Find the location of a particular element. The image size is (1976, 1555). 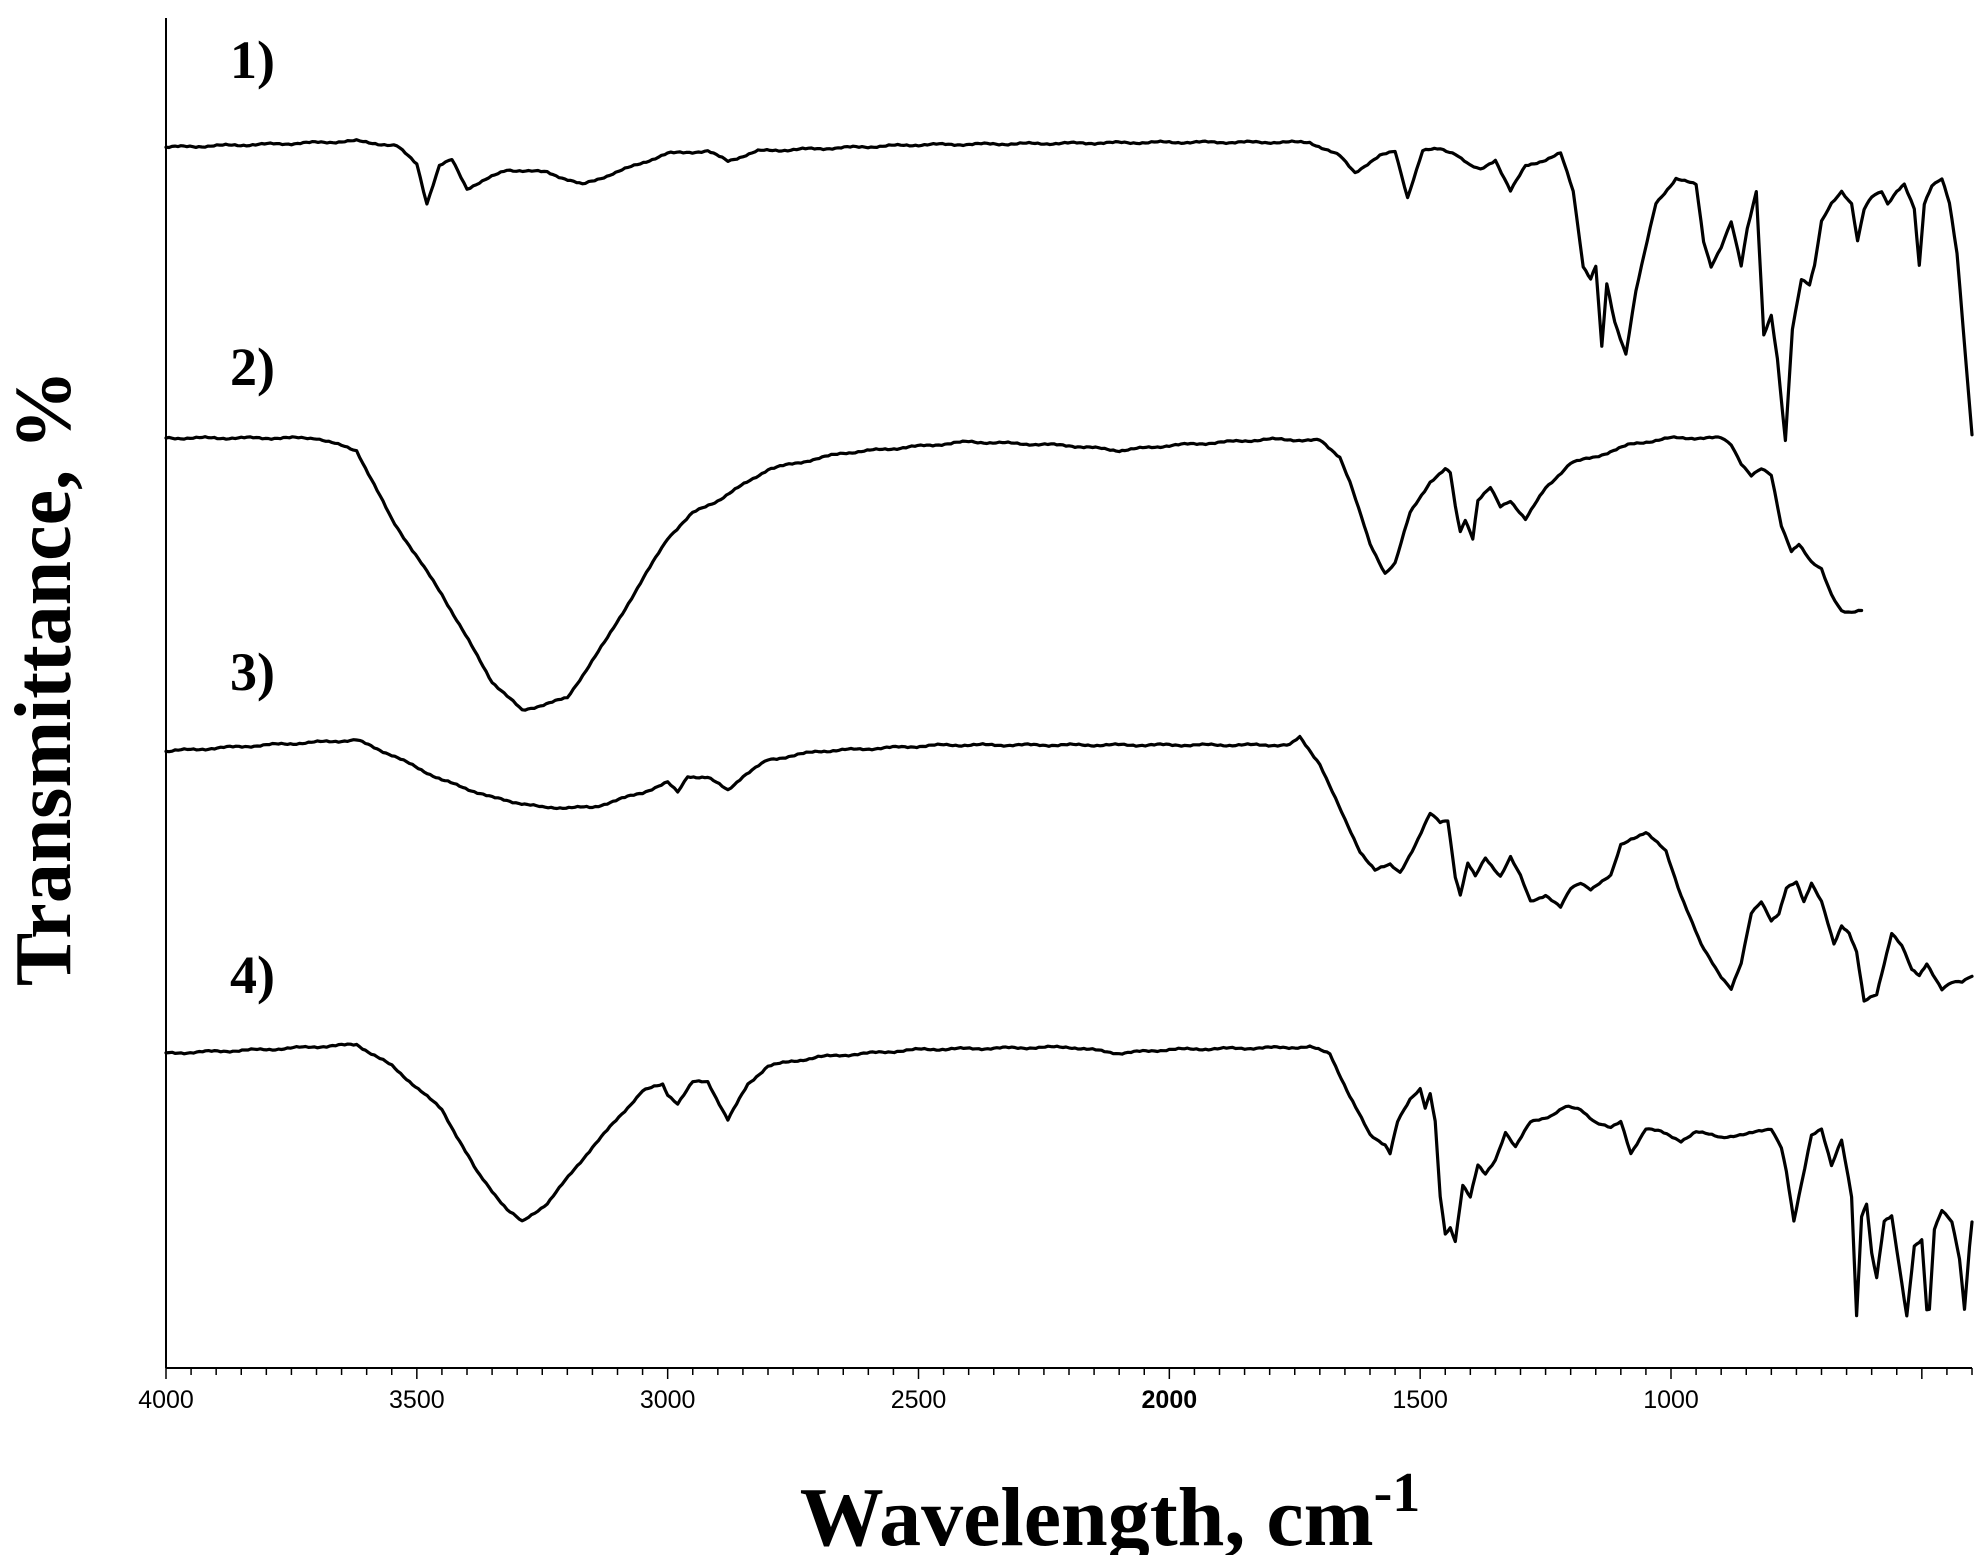

curve-labels-layer: 1) 2) 3) 4) is located at coordinates (252, 517).